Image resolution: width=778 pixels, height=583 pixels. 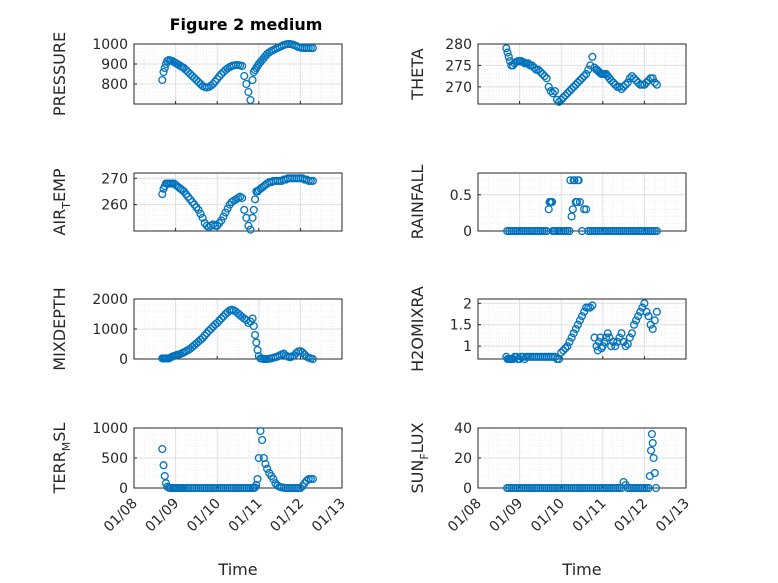 I want to click on subplot-mixdepth: 0 1000 2000 MIXDEPTH, so click(x=196, y=329).